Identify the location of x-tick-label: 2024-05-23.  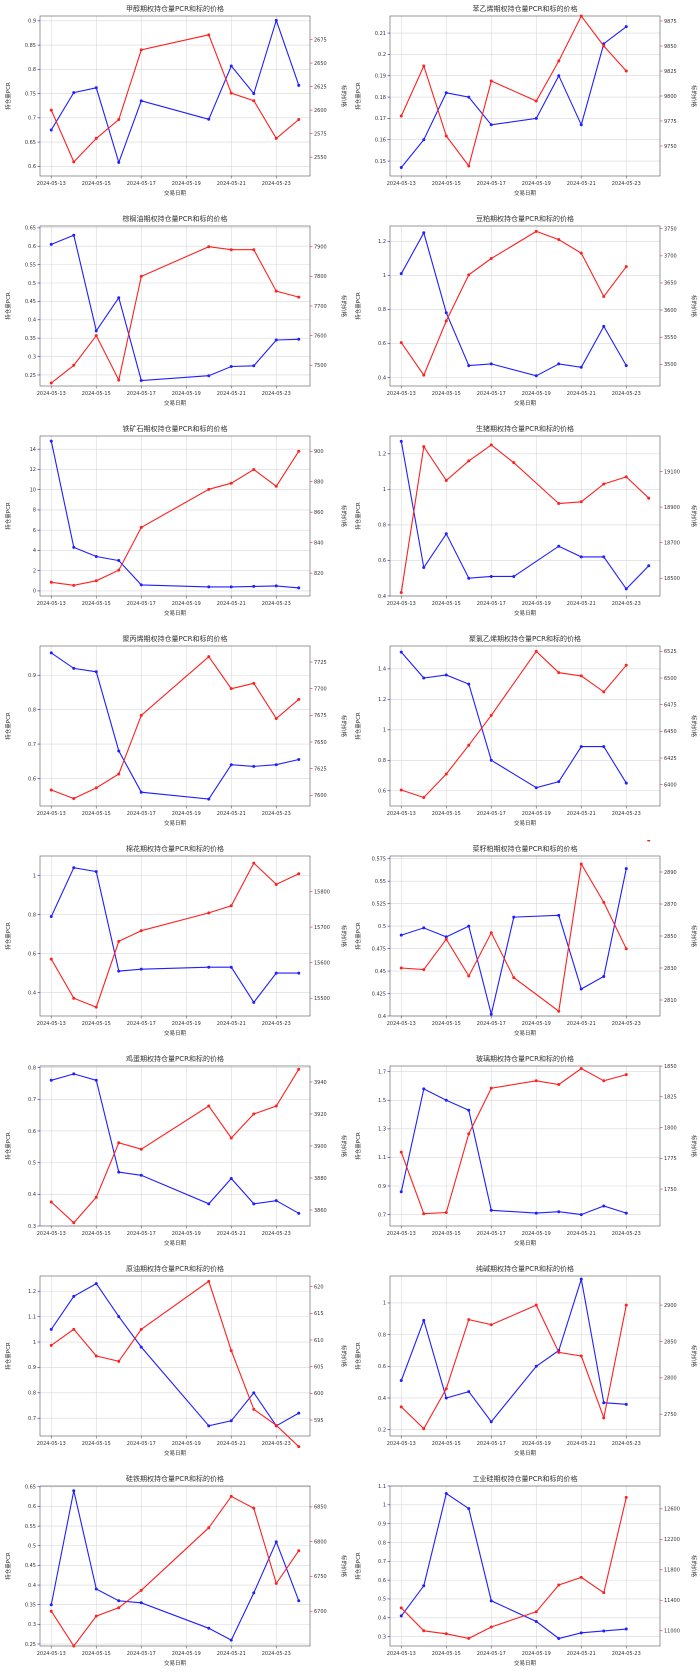
(276, 394).